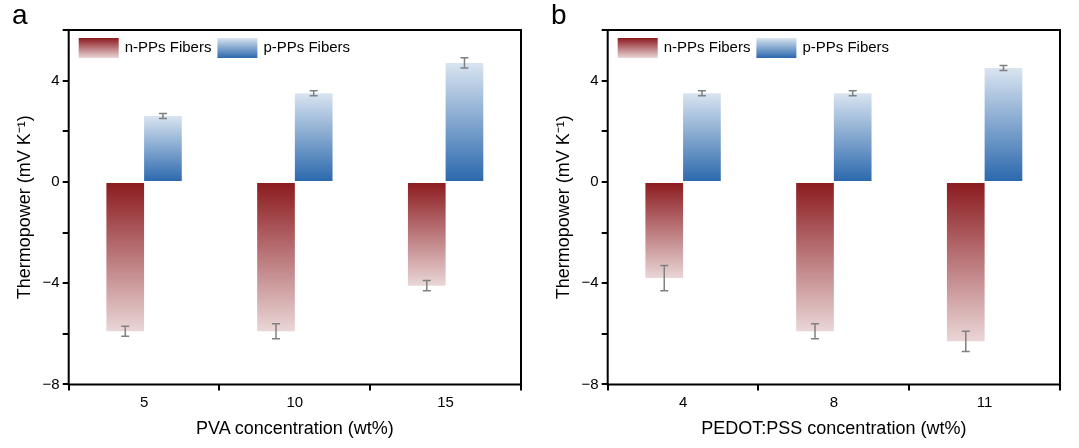 The width and height of the screenshot is (1079, 448). What do you see at coordinates (445, 401) in the screenshot?
I see `x-tick-label: 15` at bounding box center [445, 401].